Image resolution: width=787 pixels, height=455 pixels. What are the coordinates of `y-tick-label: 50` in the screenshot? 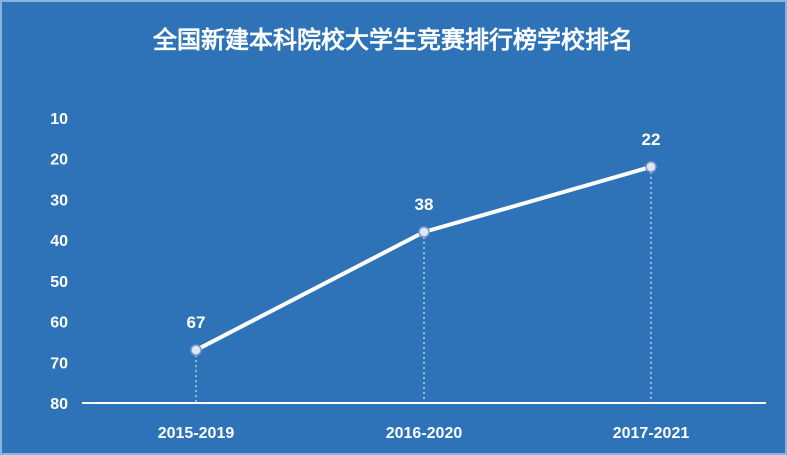 It's located at (59, 282).